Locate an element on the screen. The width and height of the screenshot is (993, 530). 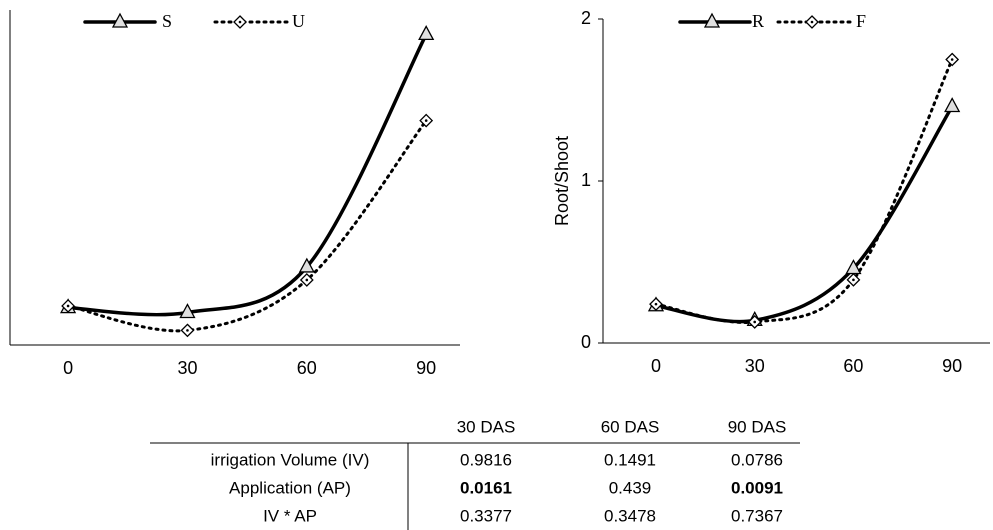
y-axis-label: Root/Shoot is located at coordinates (562, 181).